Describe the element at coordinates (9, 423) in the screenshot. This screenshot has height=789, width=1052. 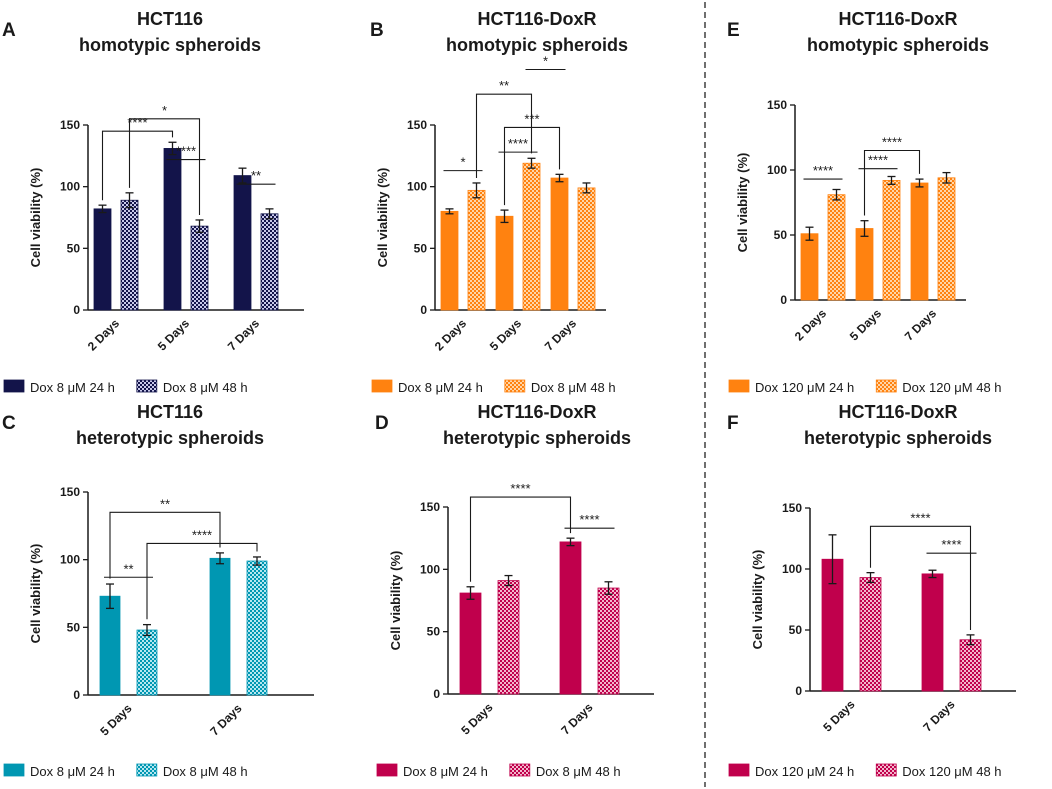
I see `panel-letter-C: C` at that location.